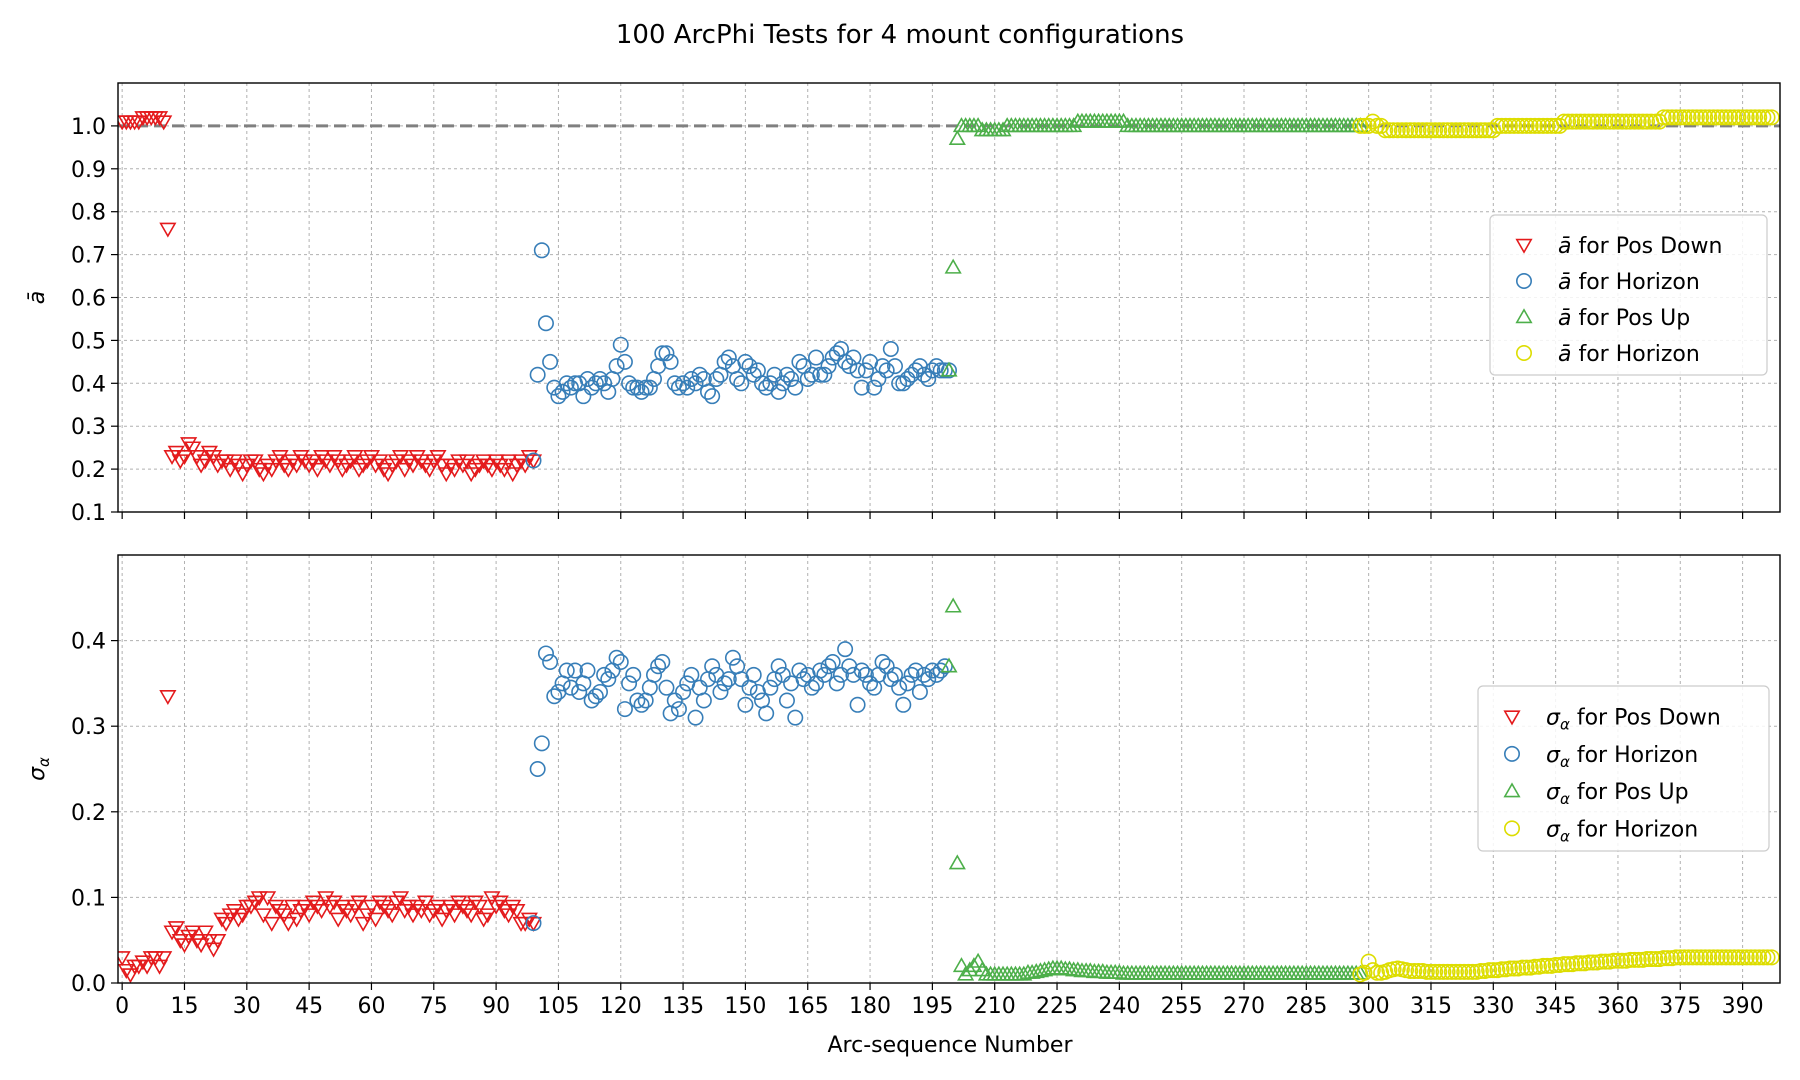  Describe the element at coordinates (1512, 828) in the screenshot. I see `legend-marker` at that location.